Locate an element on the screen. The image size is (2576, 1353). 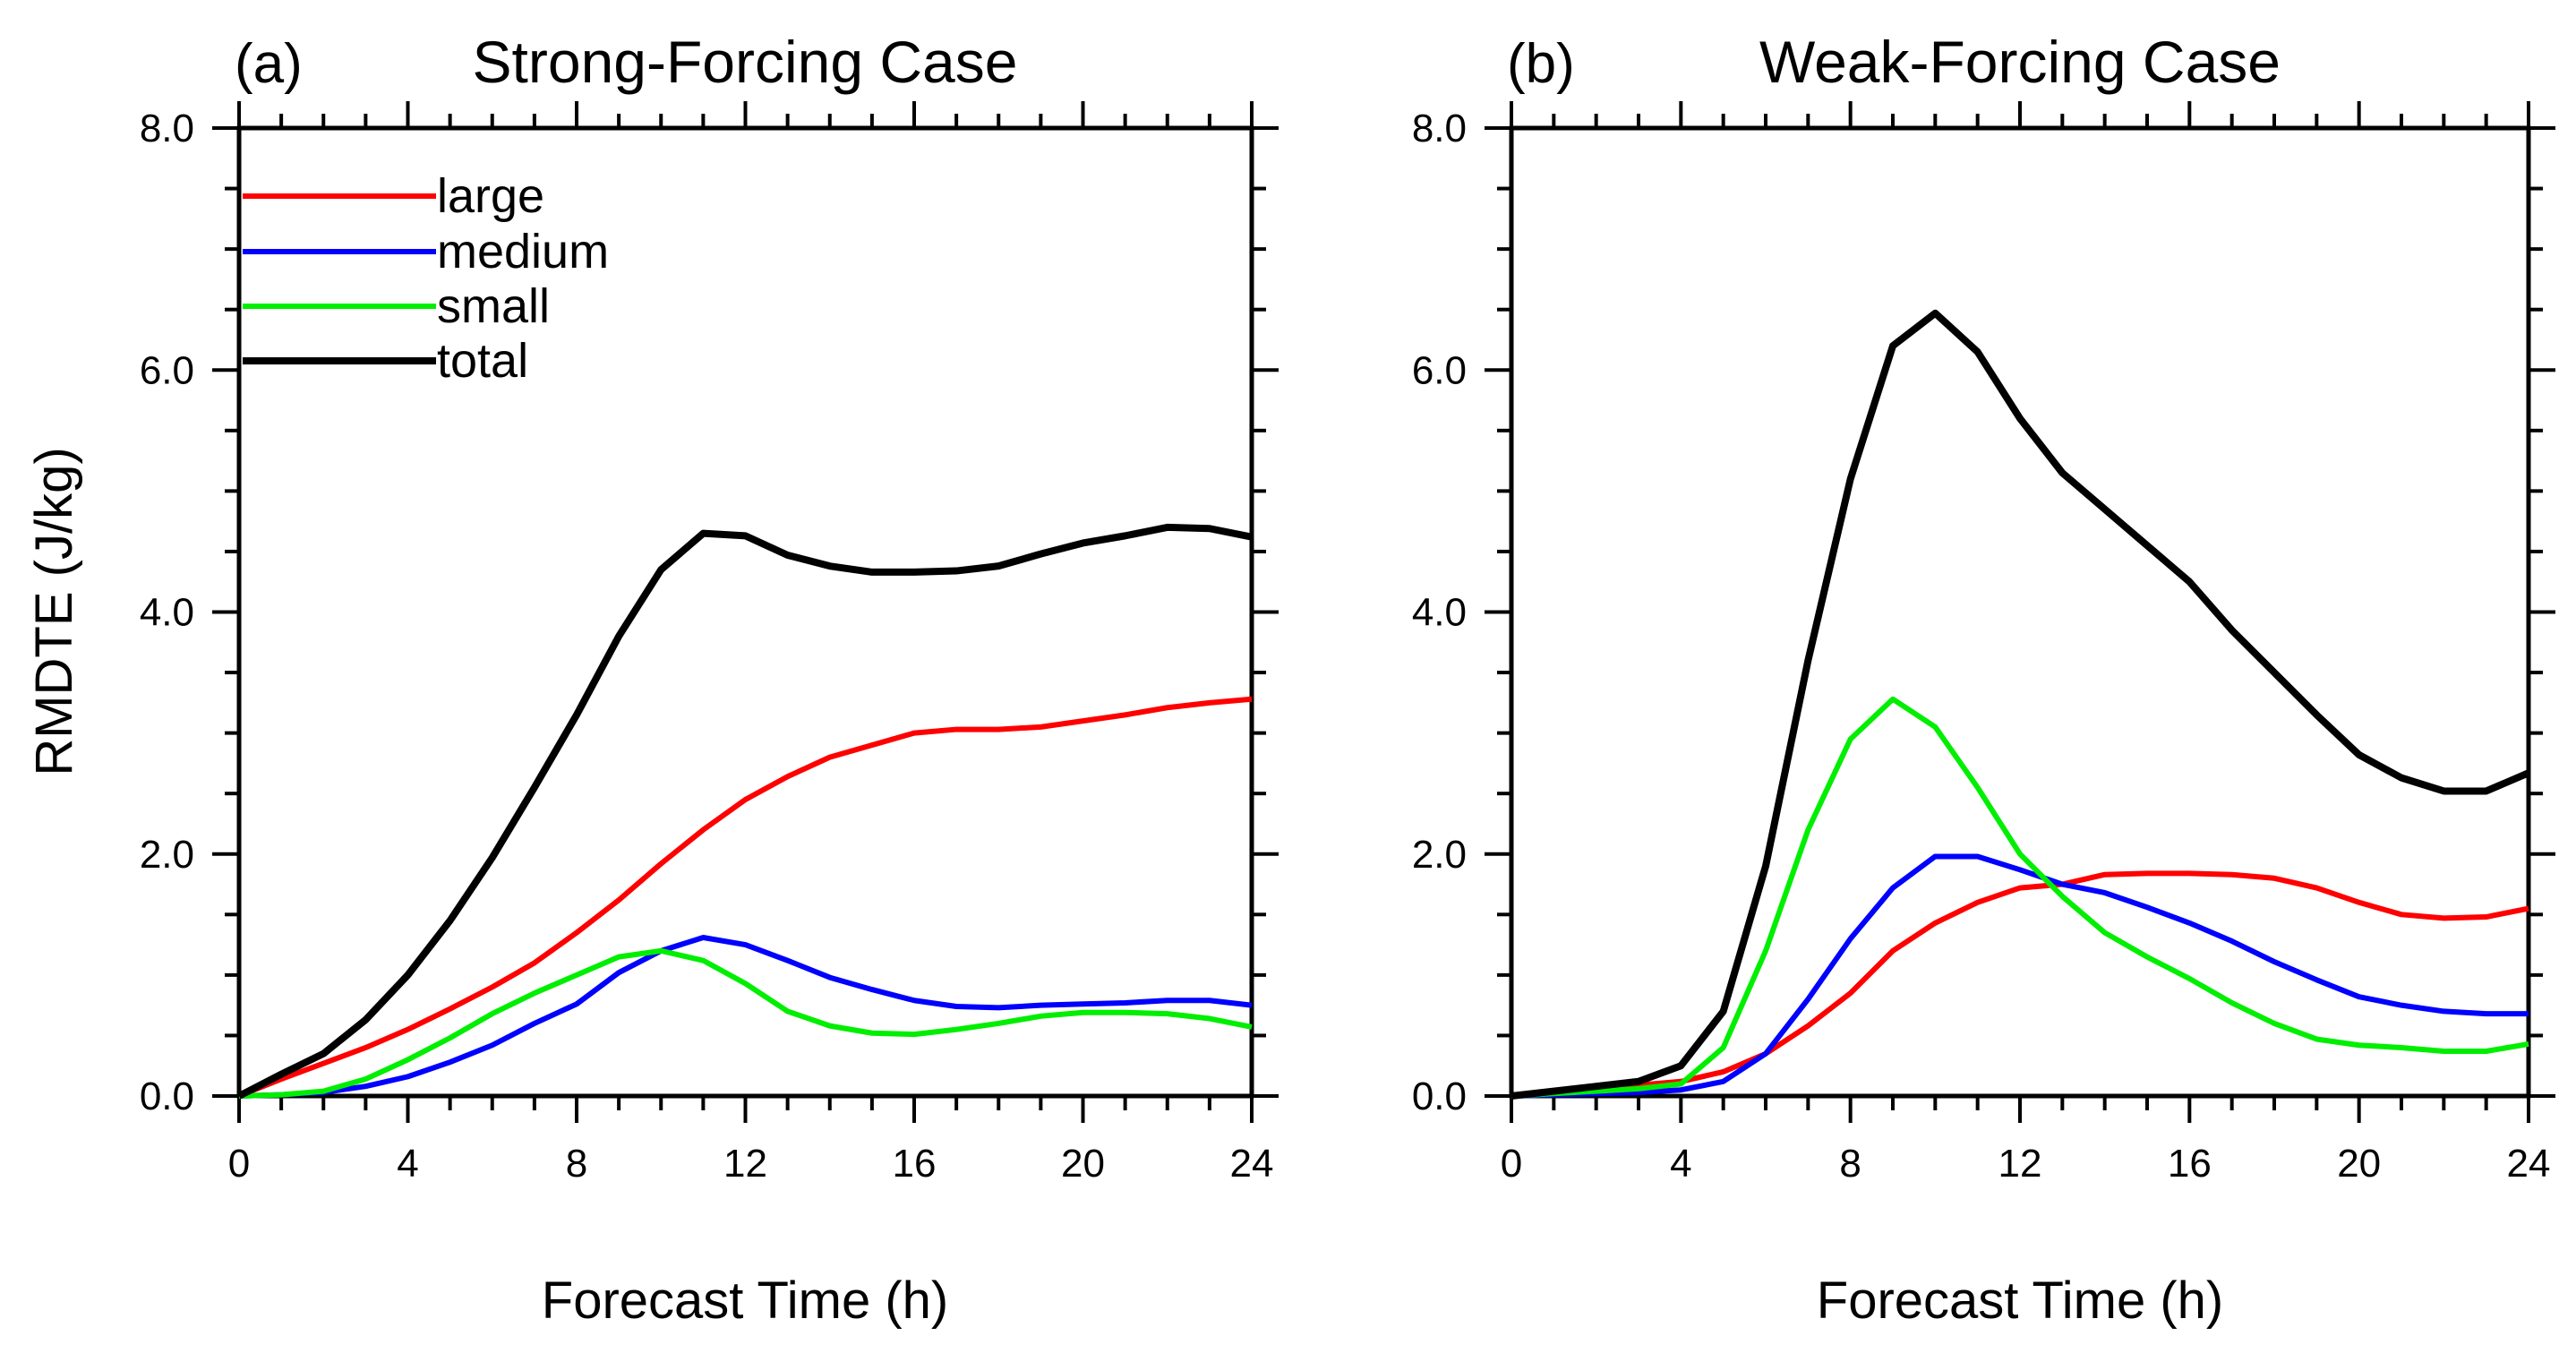
chart-title: Strong-Forcing Case is located at coordinates (745, 62).